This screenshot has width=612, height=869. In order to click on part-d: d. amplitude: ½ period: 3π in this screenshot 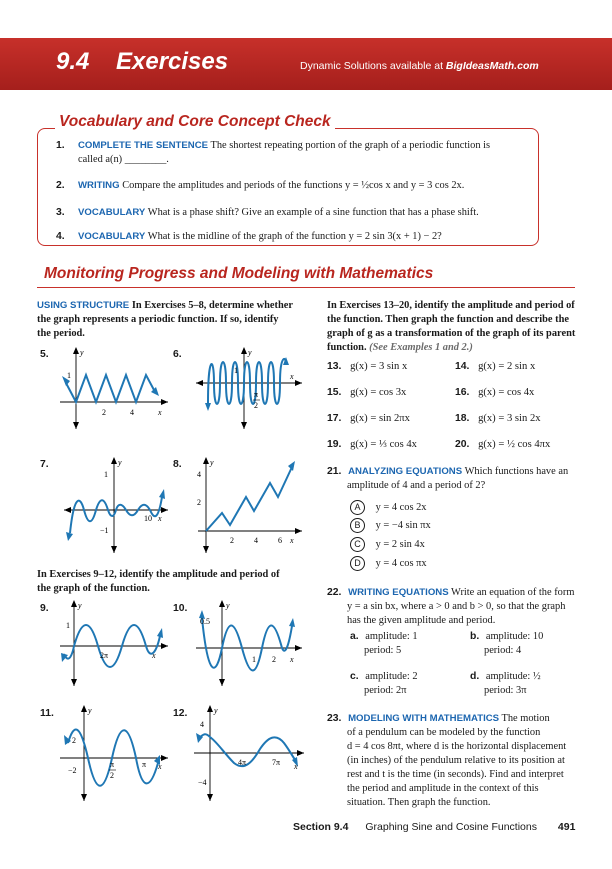, I will do `click(505, 684)`.